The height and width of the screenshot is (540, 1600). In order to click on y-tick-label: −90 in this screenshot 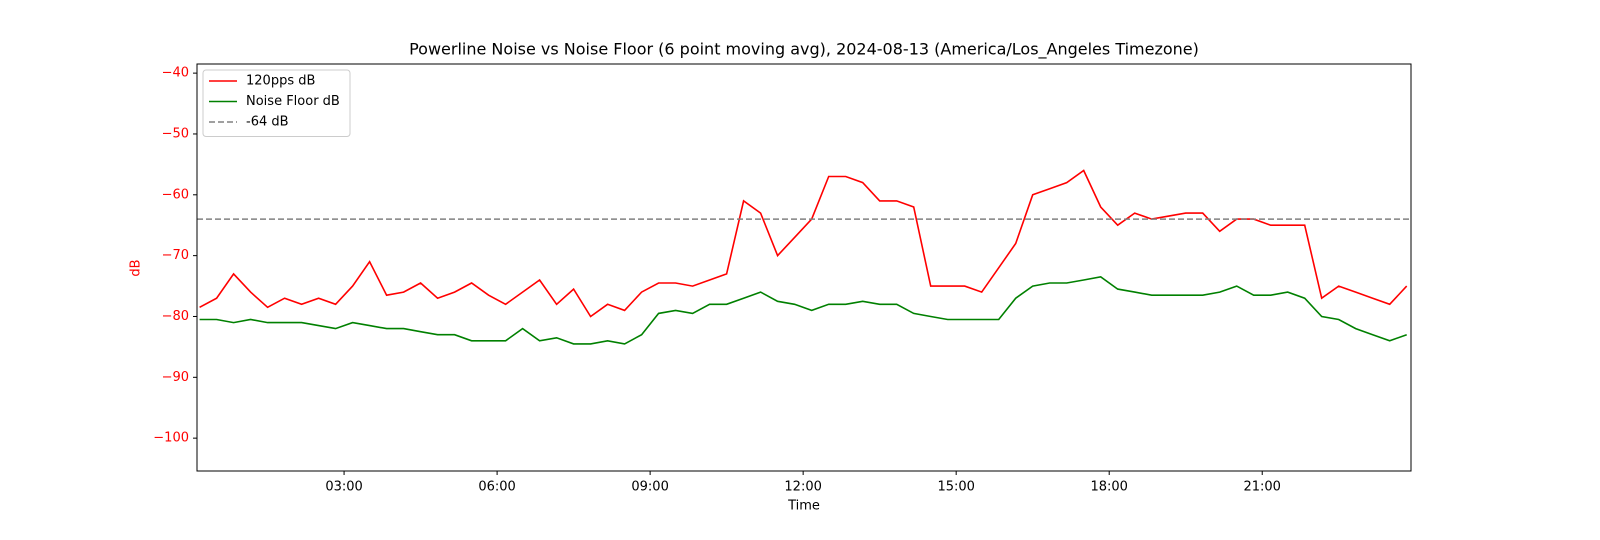, I will do `click(175, 377)`.